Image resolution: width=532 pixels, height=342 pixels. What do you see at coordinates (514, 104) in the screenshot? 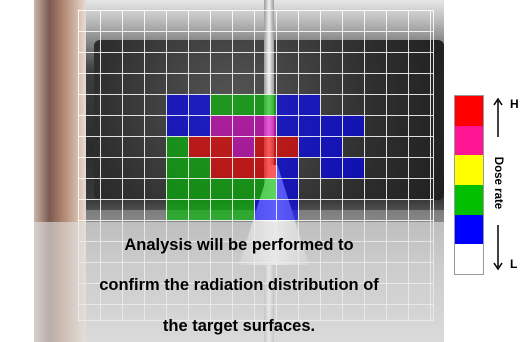
I see `legend-high-label: H` at bounding box center [514, 104].